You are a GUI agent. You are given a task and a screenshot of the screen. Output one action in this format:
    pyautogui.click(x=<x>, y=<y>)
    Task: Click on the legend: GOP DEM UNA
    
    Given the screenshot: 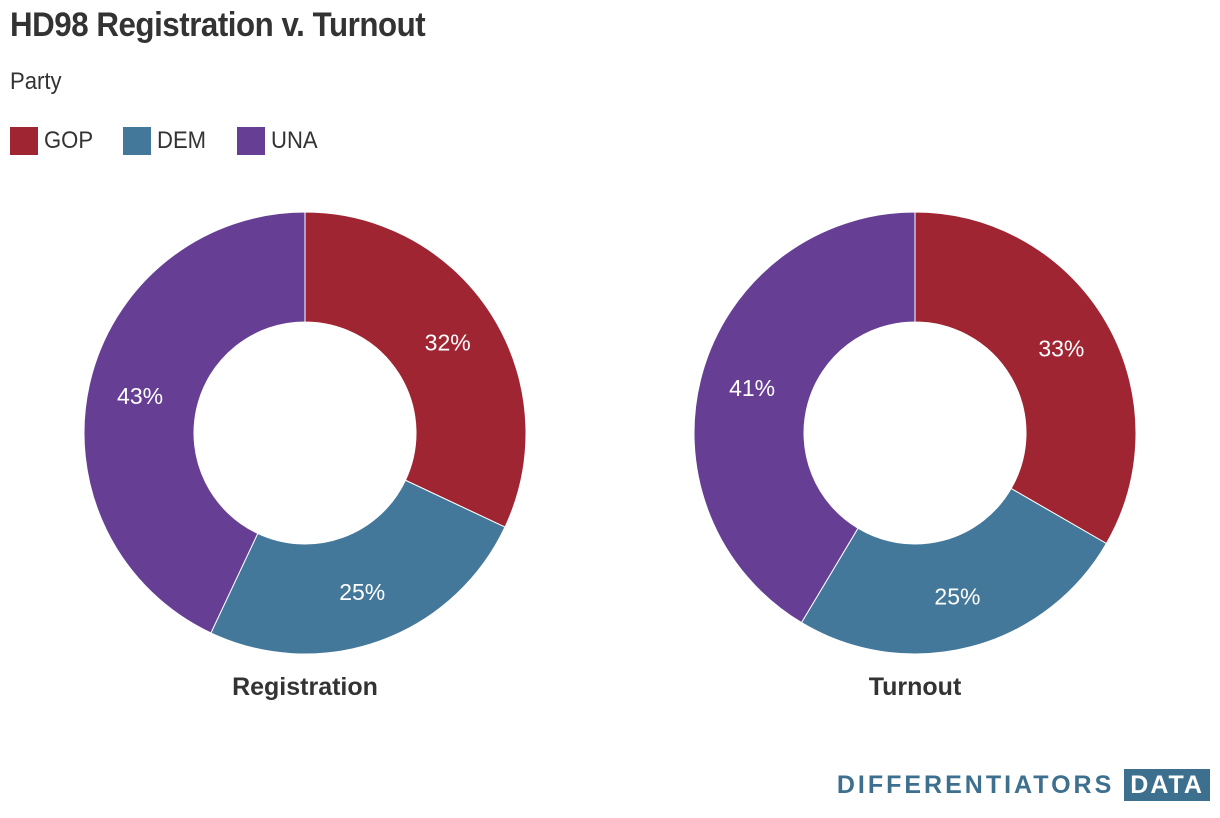 What is the action you would take?
    pyautogui.click(x=178, y=141)
    